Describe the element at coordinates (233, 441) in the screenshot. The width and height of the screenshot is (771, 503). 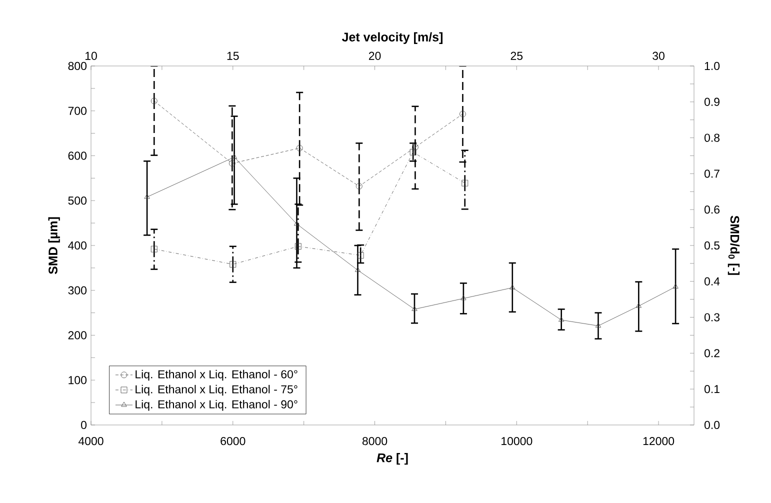
I see `x-tick-label: 6000` at that location.